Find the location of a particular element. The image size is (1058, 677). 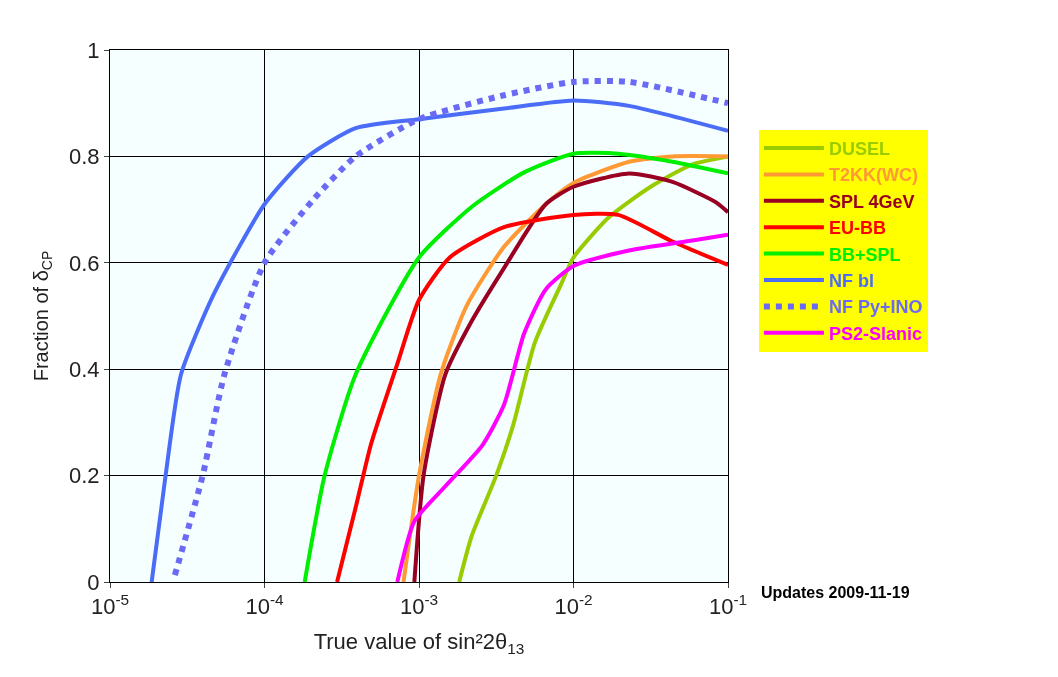

x-tick-label: 10$^{-4}$ is located at coordinates (265, 605).